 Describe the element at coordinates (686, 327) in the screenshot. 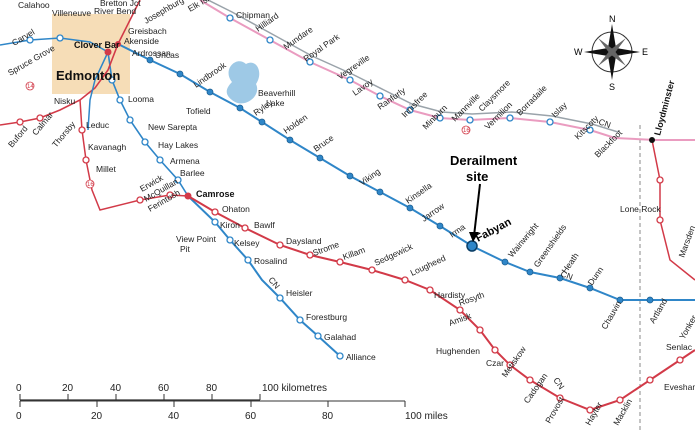

I see `station-label: Yonker` at that location.